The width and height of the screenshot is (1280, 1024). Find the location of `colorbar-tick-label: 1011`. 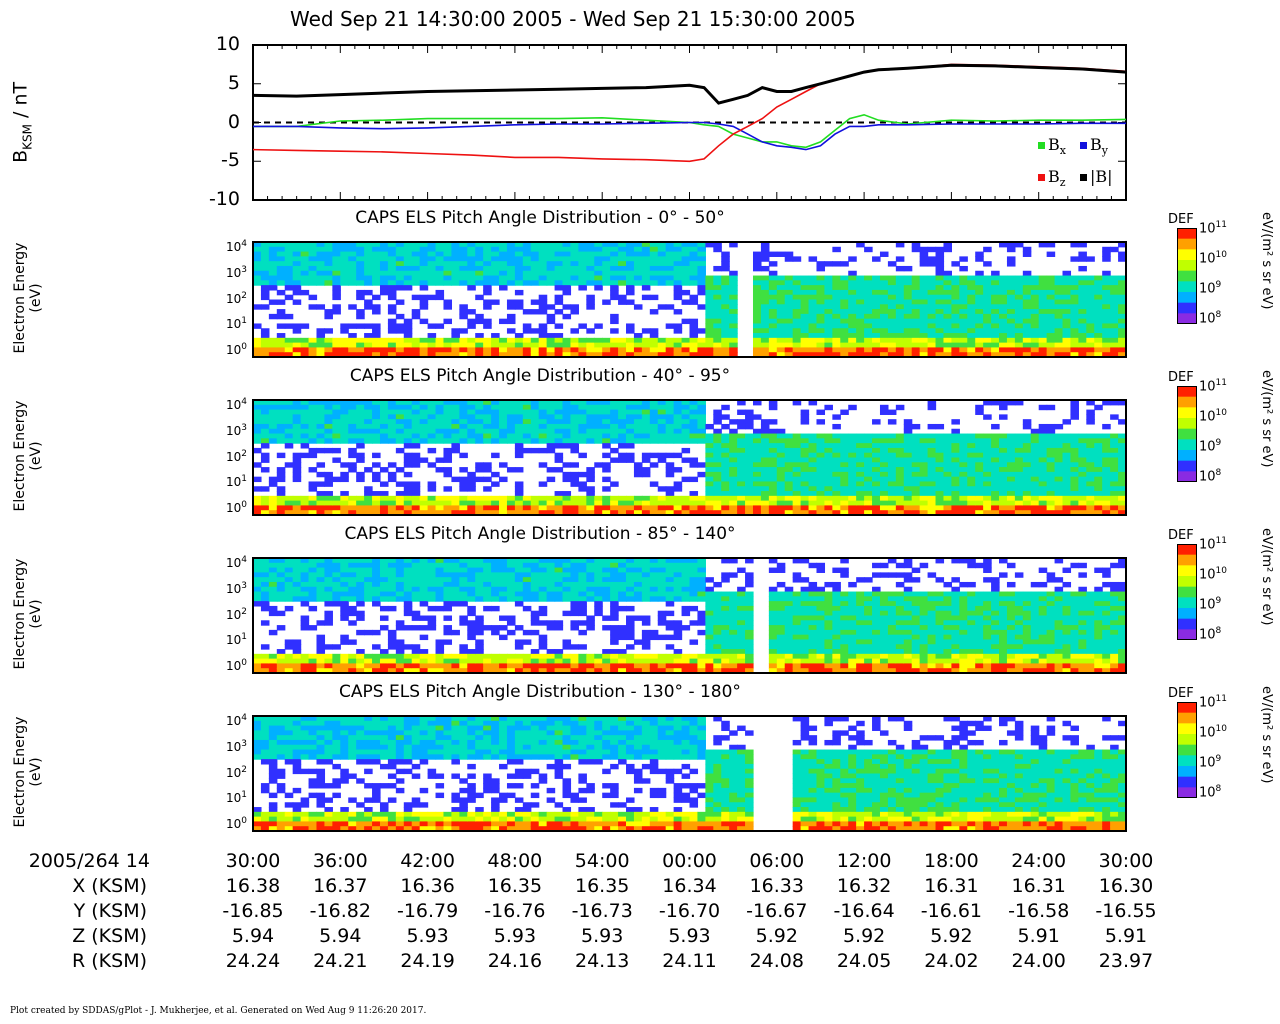

colorbar-tick-label: 1011 is located at coordinates (1213, 228).